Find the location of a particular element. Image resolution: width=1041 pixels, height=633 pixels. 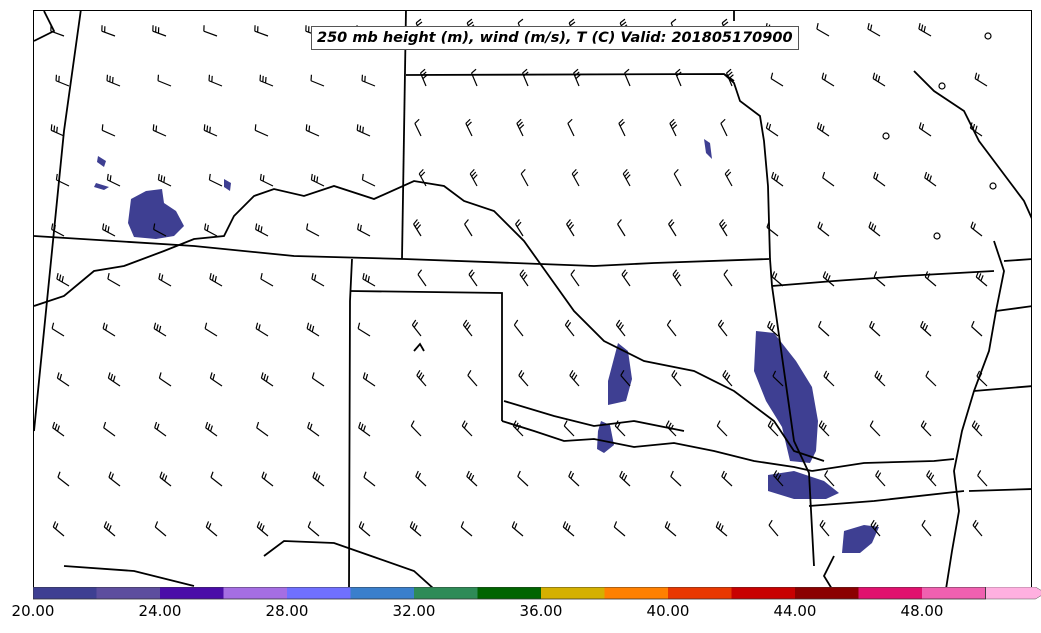

border-ut-ring is located at coordinates (419, 347).